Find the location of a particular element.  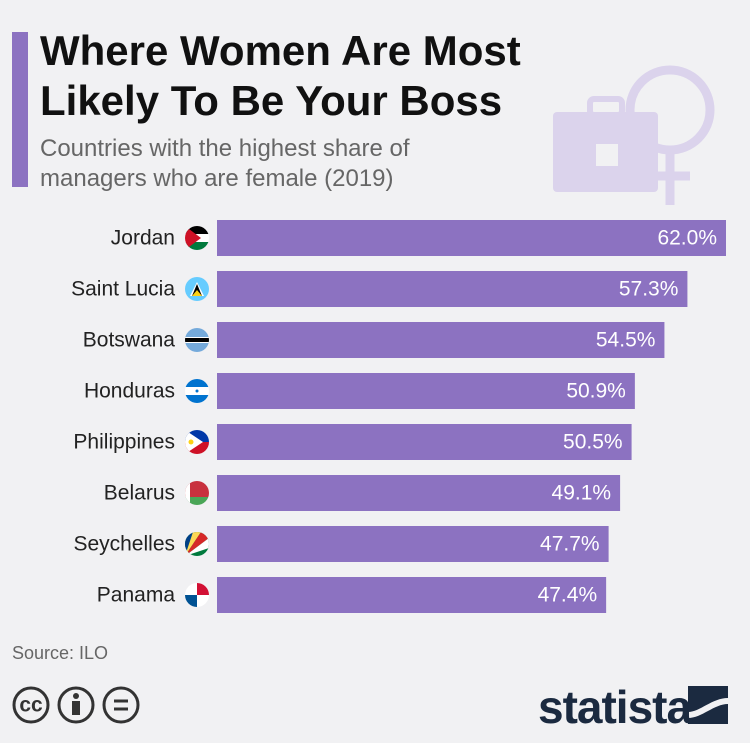

accent-bar is located at coordinates (20, 109).